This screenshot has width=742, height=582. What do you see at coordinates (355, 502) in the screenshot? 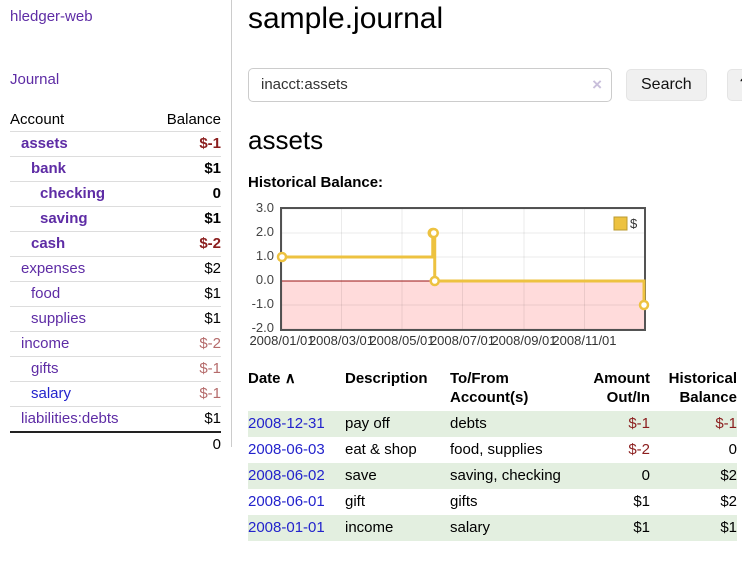
I see `register-description: gift` at bounding box center [355, 502].